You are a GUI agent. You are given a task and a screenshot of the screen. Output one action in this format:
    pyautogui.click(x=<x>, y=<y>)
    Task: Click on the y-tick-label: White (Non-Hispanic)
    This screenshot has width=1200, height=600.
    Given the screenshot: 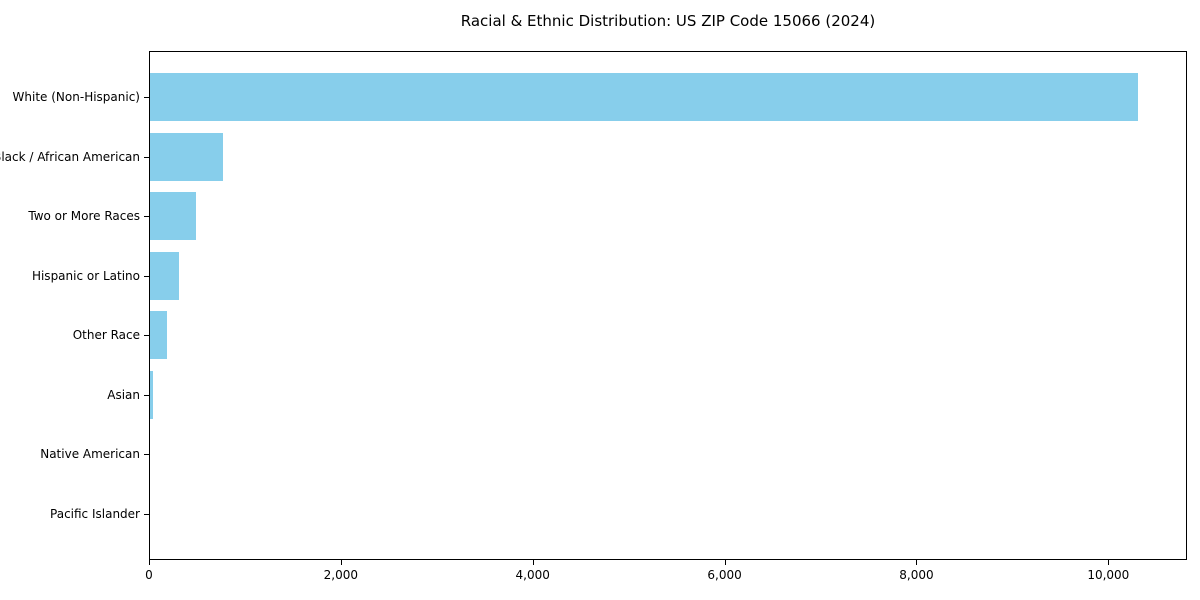 What is the action you would take?
    pyautogui.click(x=76, y=97)
    